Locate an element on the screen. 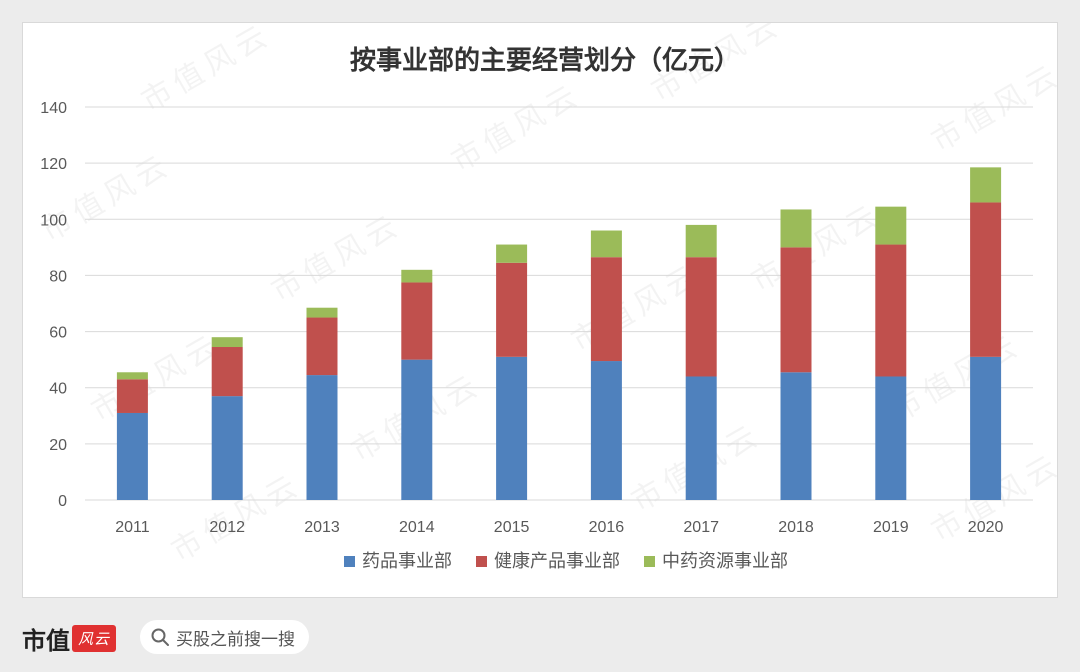  legend-label: 药品事业部 is located at coordinates (407, 561).